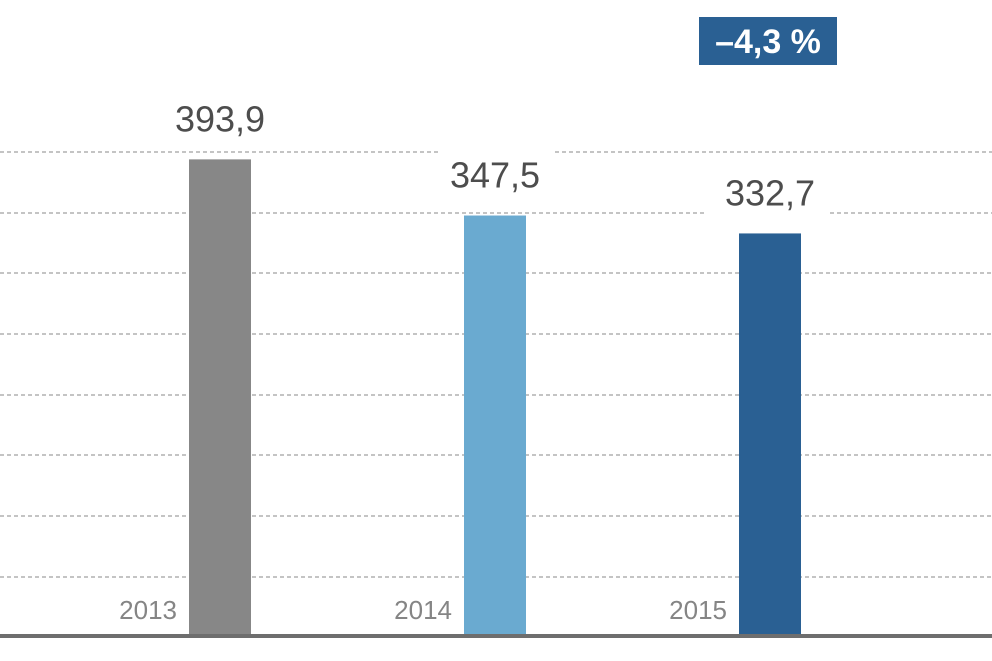 This screenshot has height=661, width=992. Describe the element at coordinates (220, 118) in the screenshot. I see `value-label-2013: 393,9` at that location.